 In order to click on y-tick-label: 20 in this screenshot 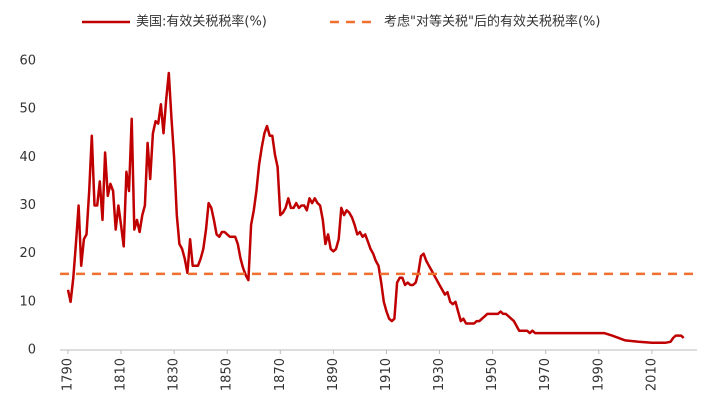, I will do `click(27, 253)`.